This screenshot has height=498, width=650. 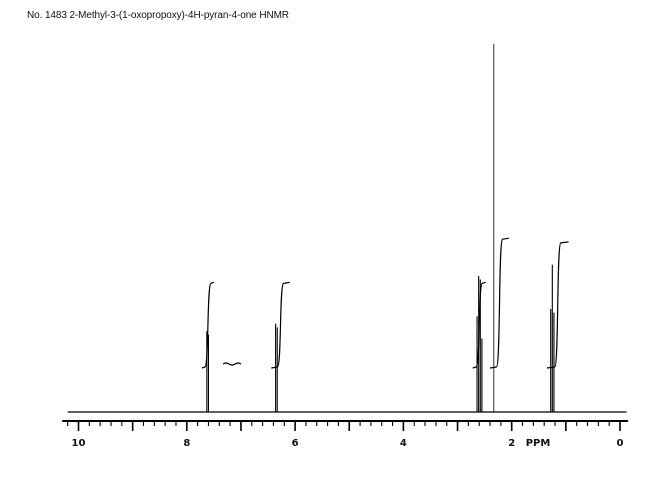 What do you see at coordinates (511, 443) in the screenshot?
I see `x-tick-label: 2` at bounding box center [511, 443].